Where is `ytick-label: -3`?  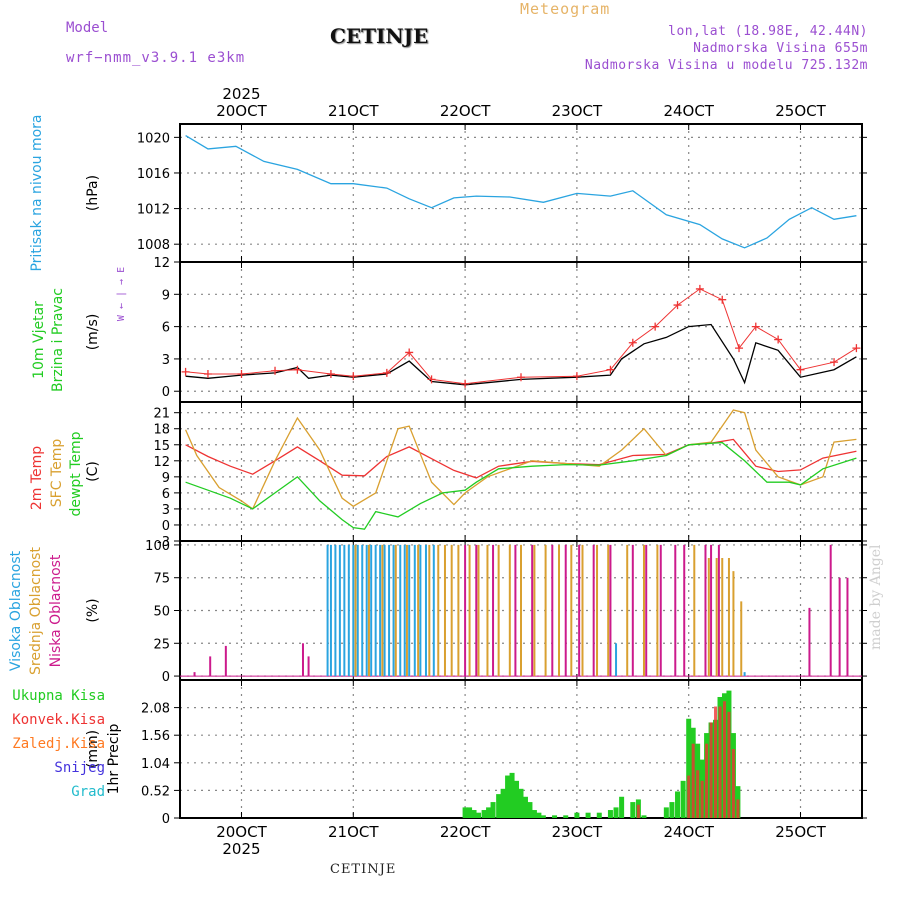
ytick-label: -3 is located at coordinates (163, 542).